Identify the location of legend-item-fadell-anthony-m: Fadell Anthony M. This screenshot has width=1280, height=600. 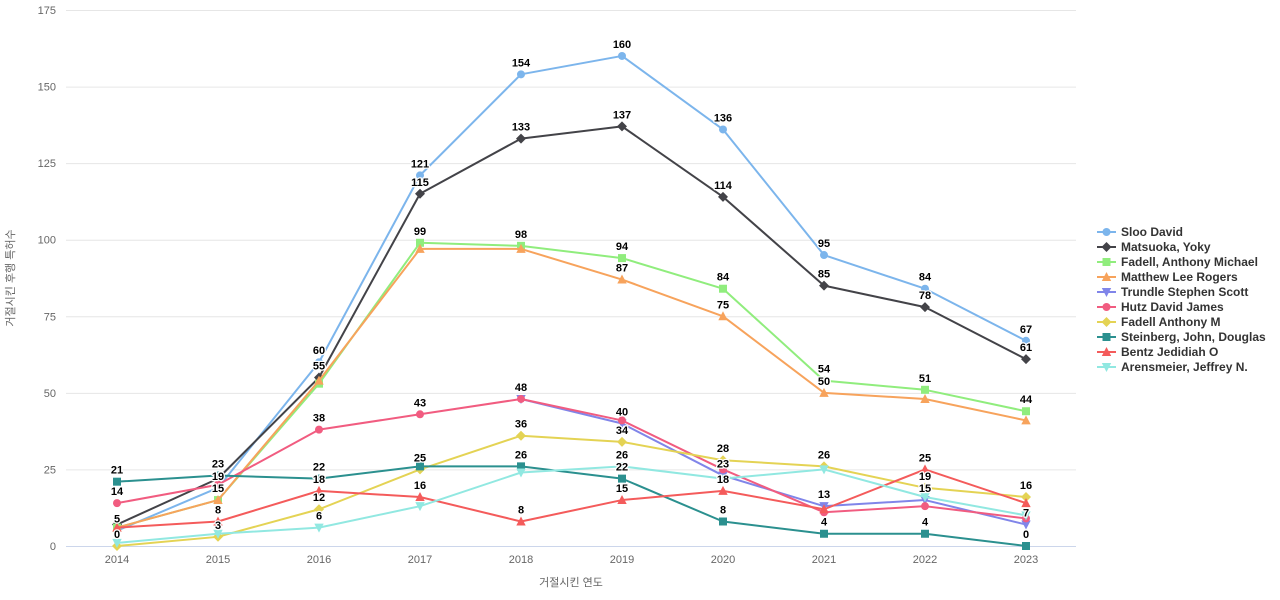
(1181, 321).